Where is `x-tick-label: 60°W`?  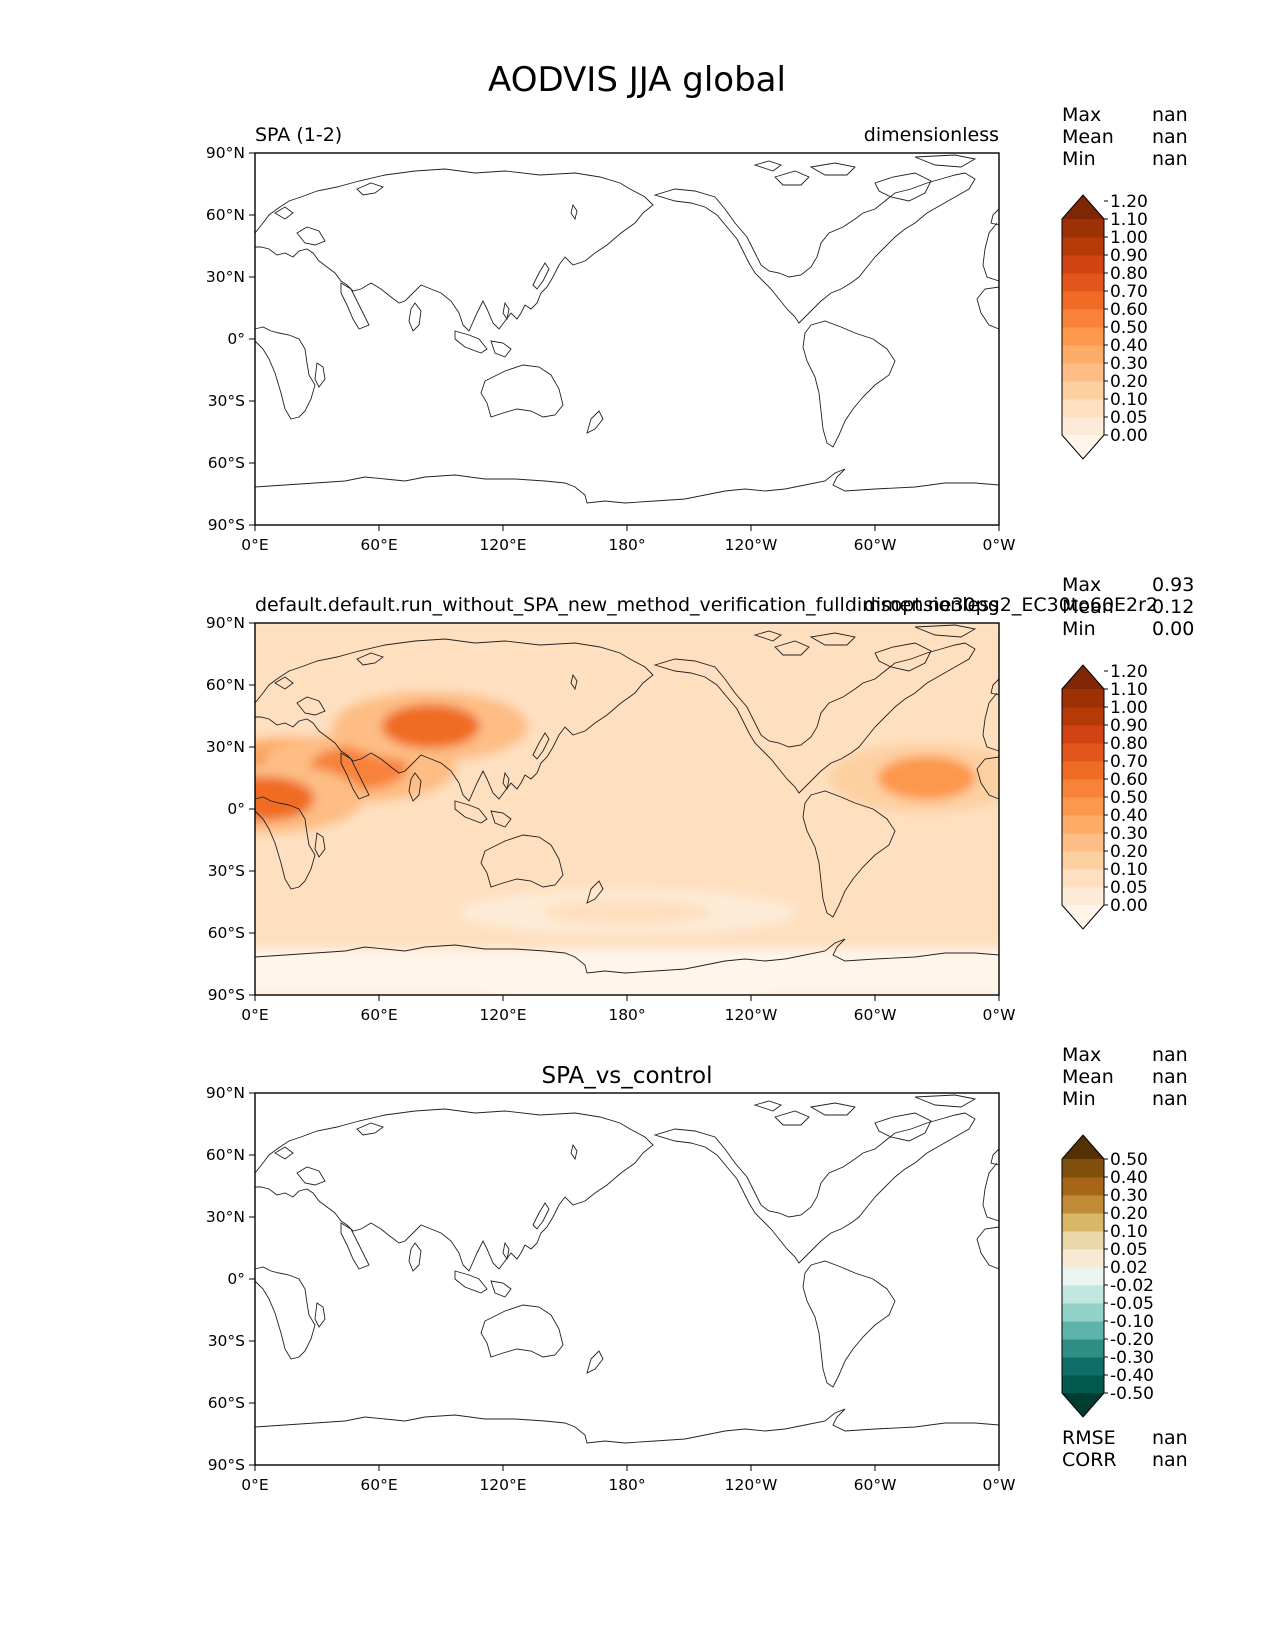 x-tick-label: 60°W is located at coordinates (875, 545).